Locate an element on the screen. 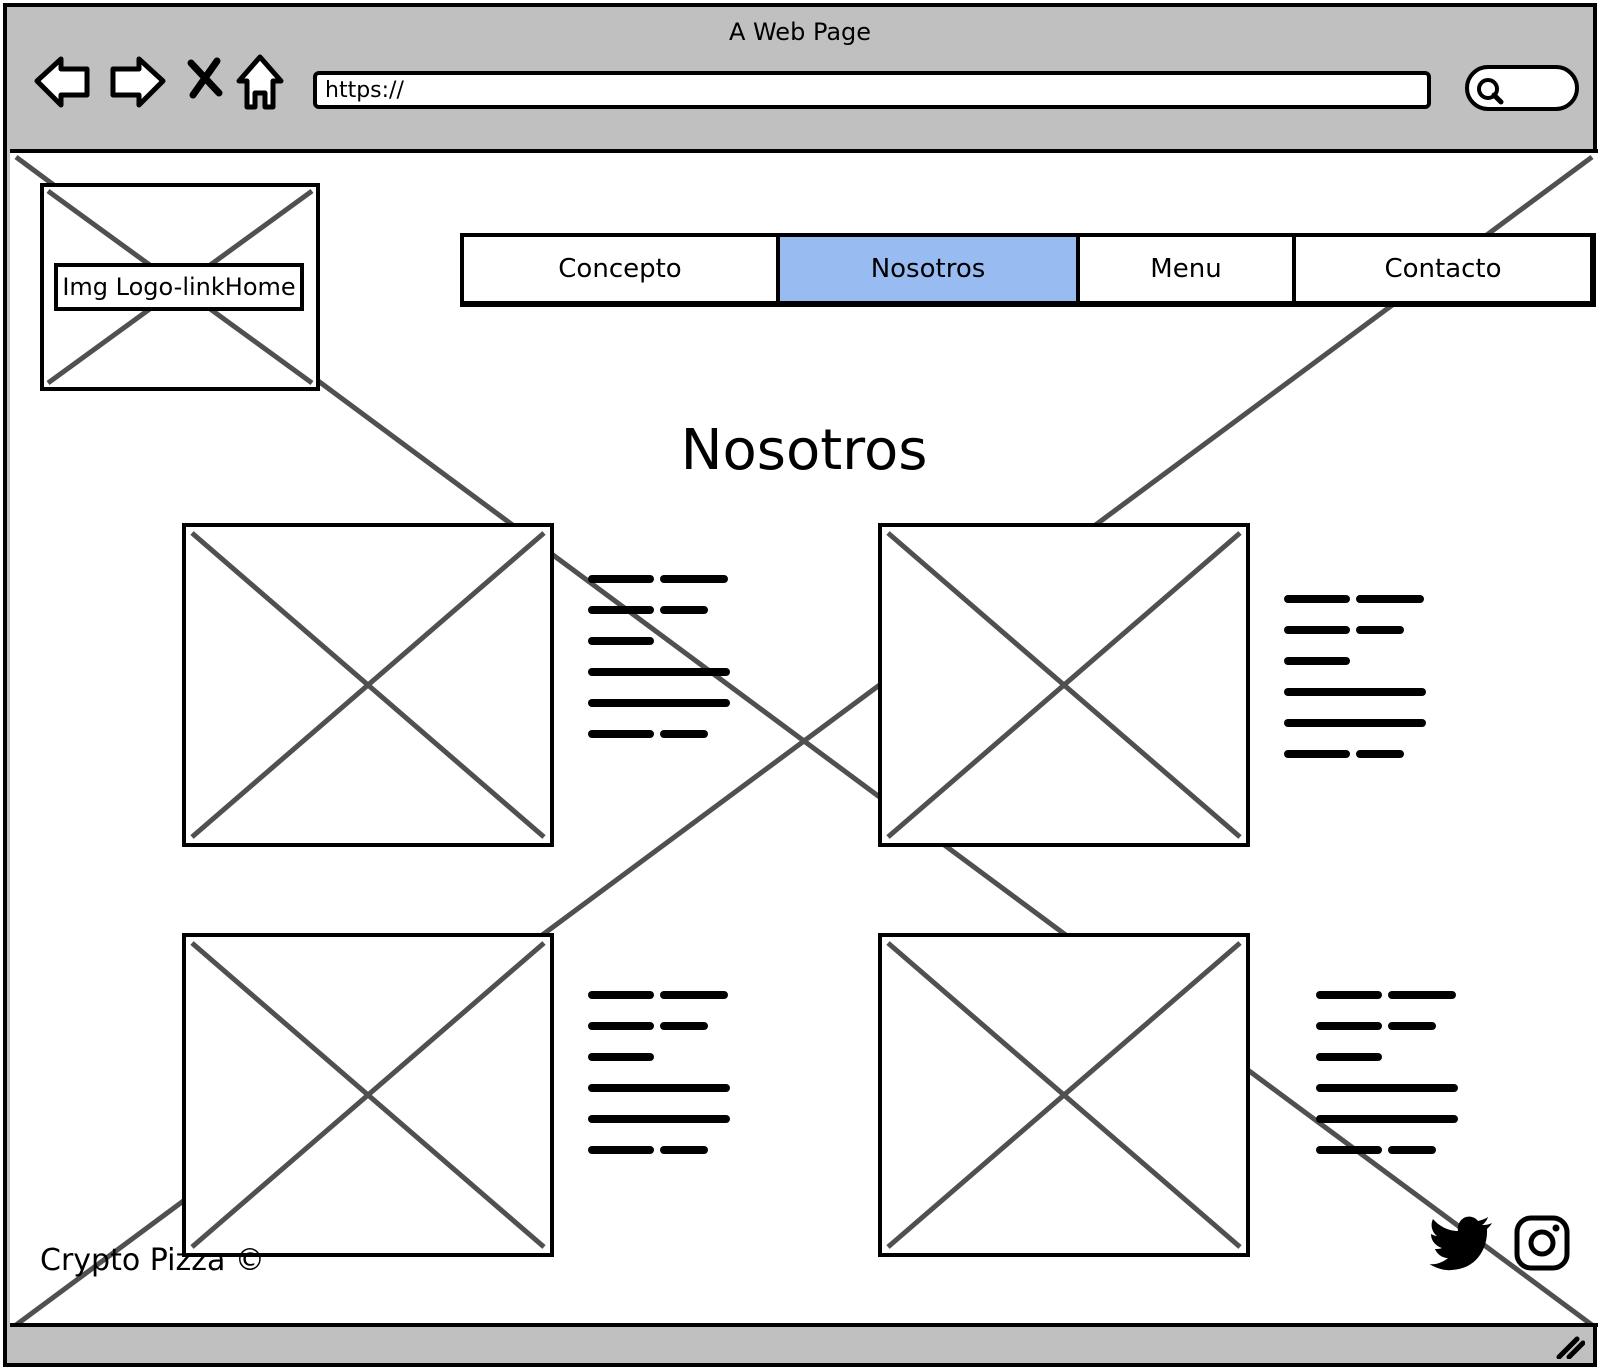  forward-arrow-icon is located at coordinates (137, 82).